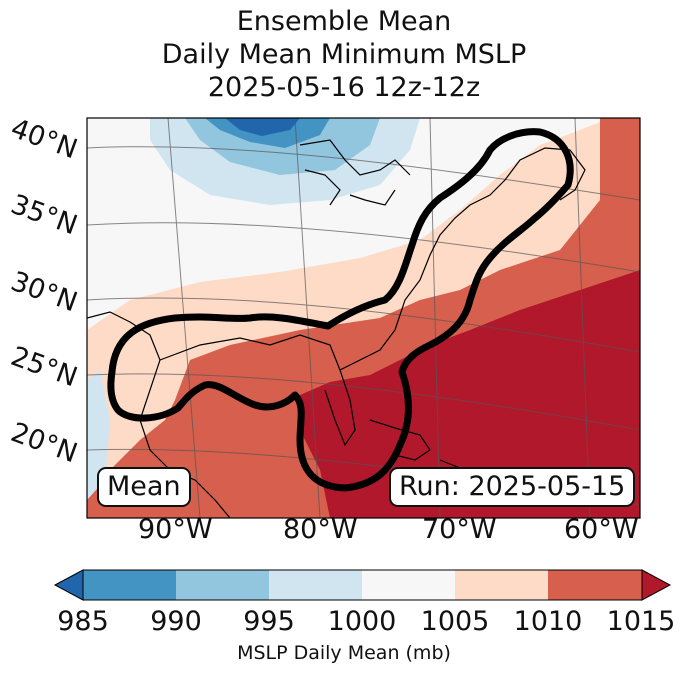 The image size is (688, 674). I want to click on colorbar-tick-1015: 1015, so click(641, 621).